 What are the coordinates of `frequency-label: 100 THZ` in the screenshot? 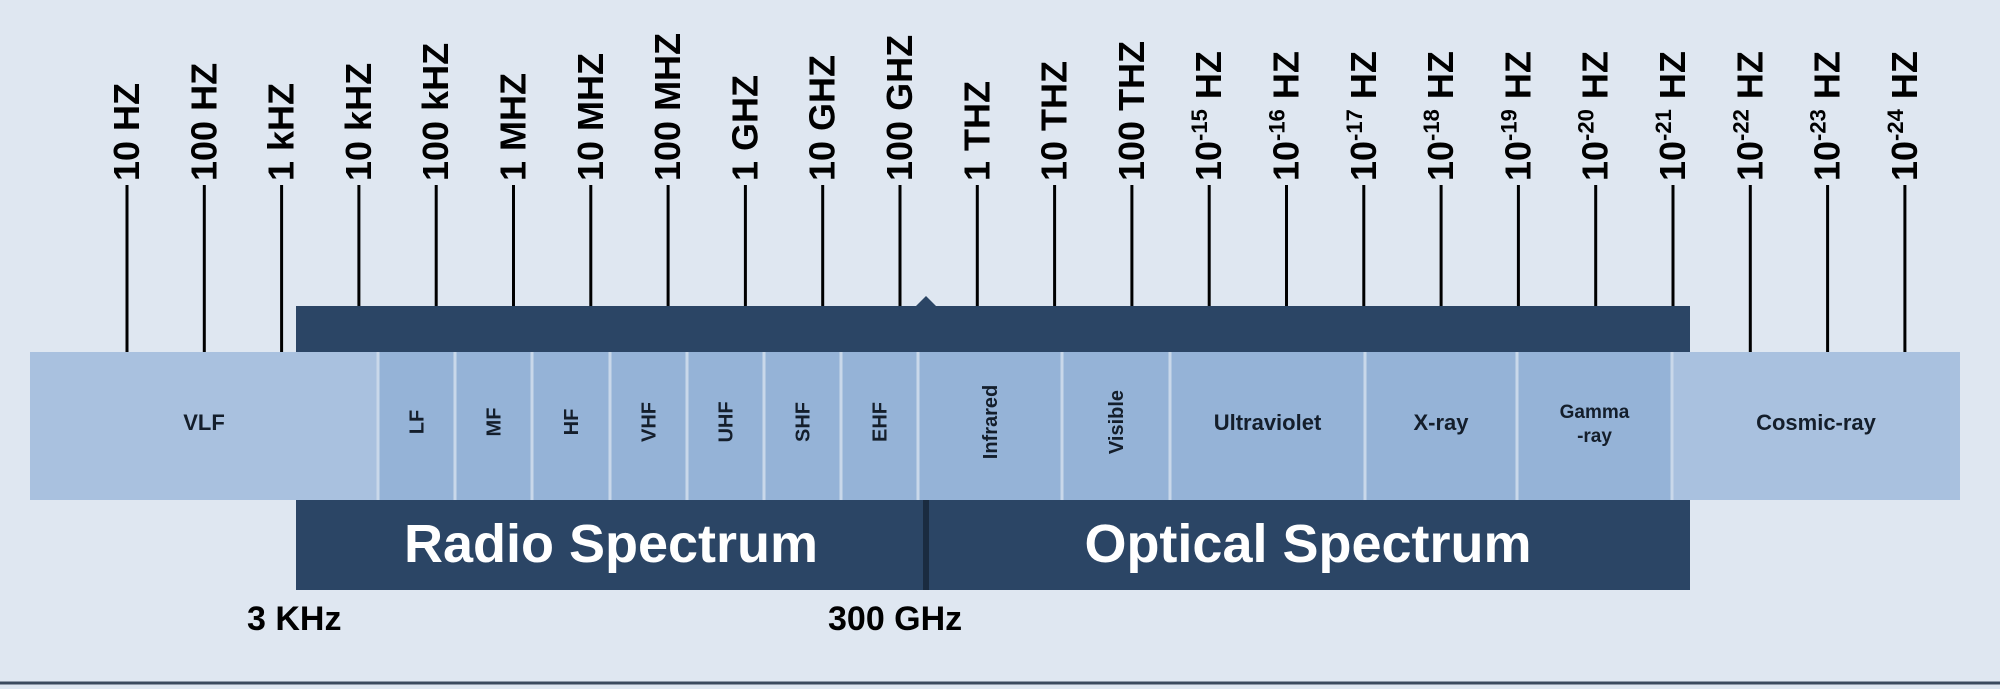 It's located at (1131, 111).